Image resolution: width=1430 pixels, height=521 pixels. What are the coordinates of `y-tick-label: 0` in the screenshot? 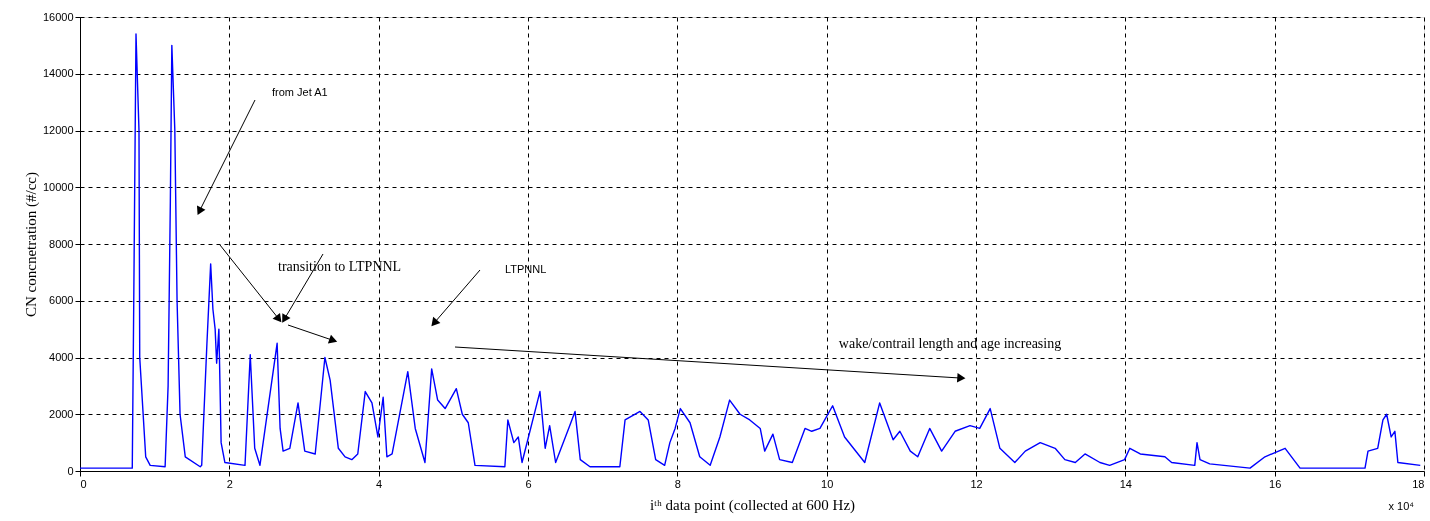 It's located at (70, 470).